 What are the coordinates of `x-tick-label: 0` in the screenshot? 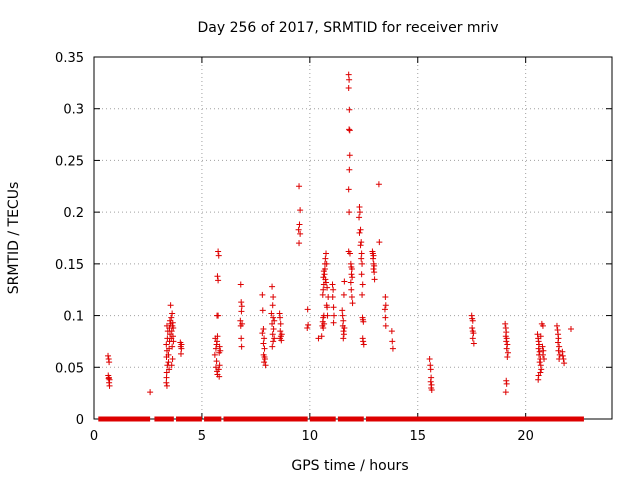 It's located at (94, 436).